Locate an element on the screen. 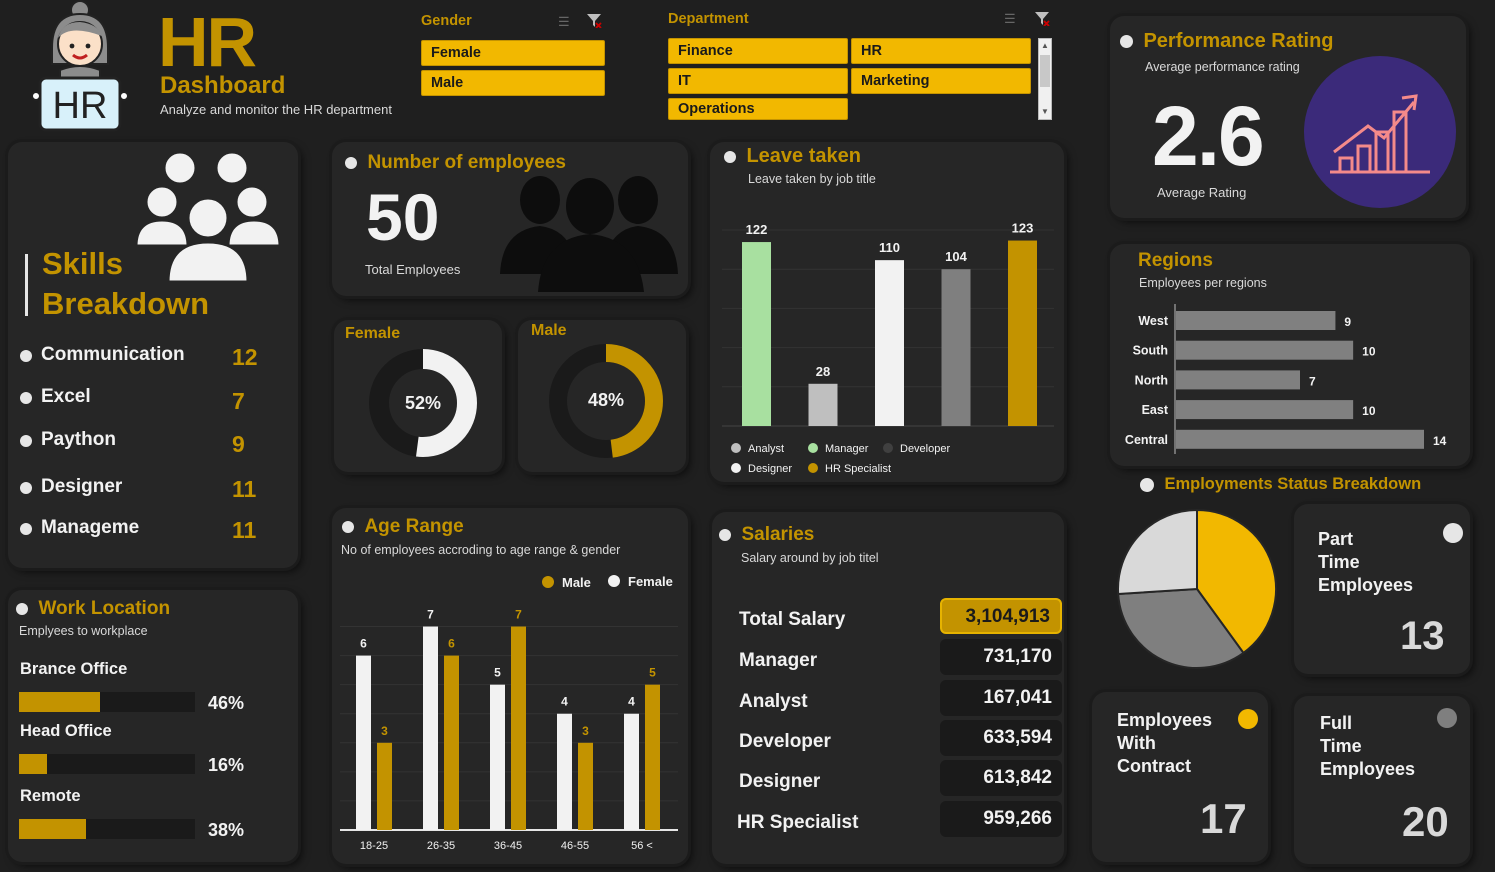  gender-slicer-item-male: Male is located at coordinates (513, 83).